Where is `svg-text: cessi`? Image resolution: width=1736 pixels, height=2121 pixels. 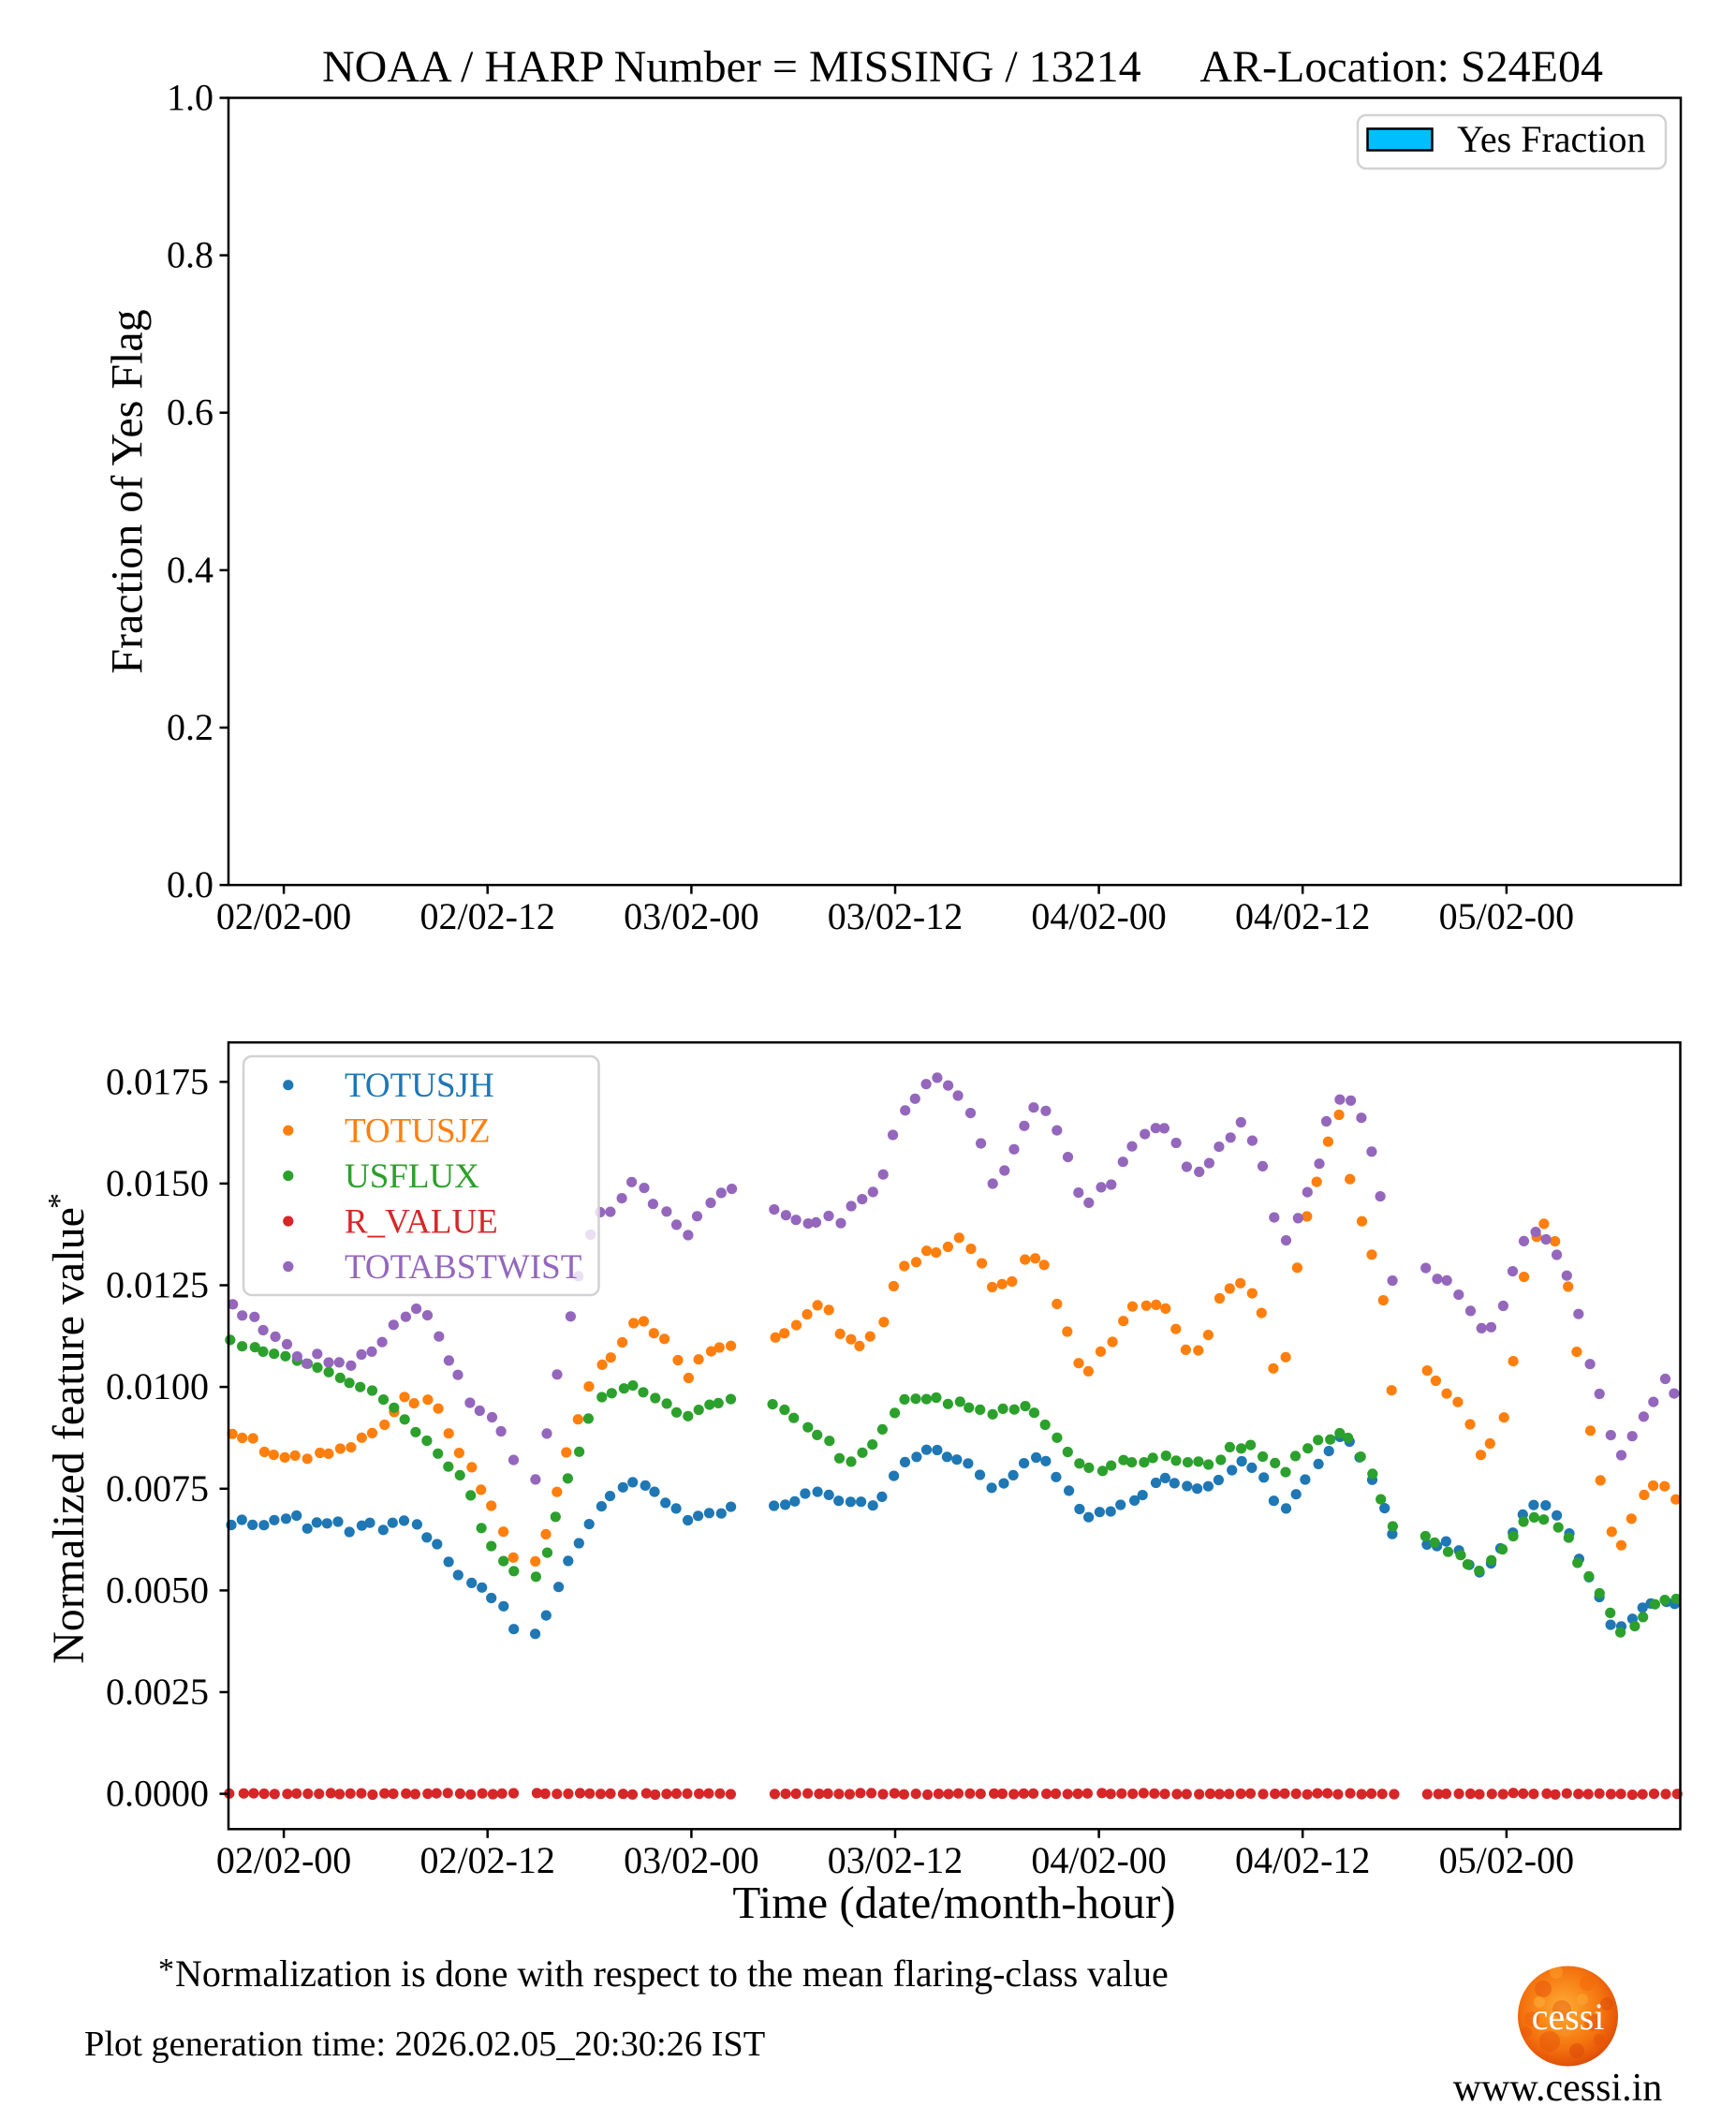
svg-text: cessi is located at coordinates (1569, 2017).